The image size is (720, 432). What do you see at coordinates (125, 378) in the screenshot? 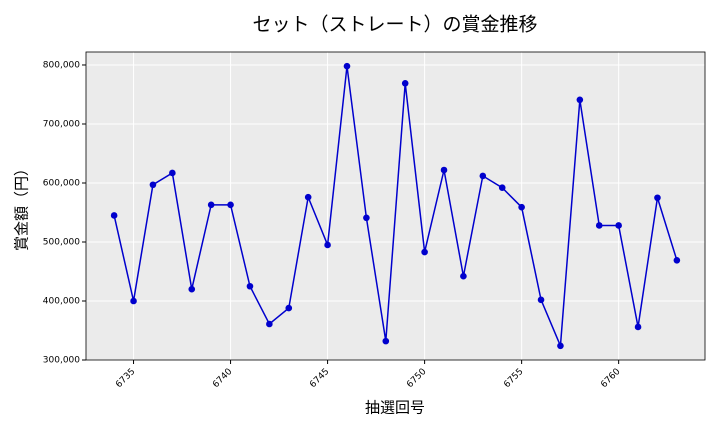
I see `x-tick-label: 6735` at bounding box center [125, 378].